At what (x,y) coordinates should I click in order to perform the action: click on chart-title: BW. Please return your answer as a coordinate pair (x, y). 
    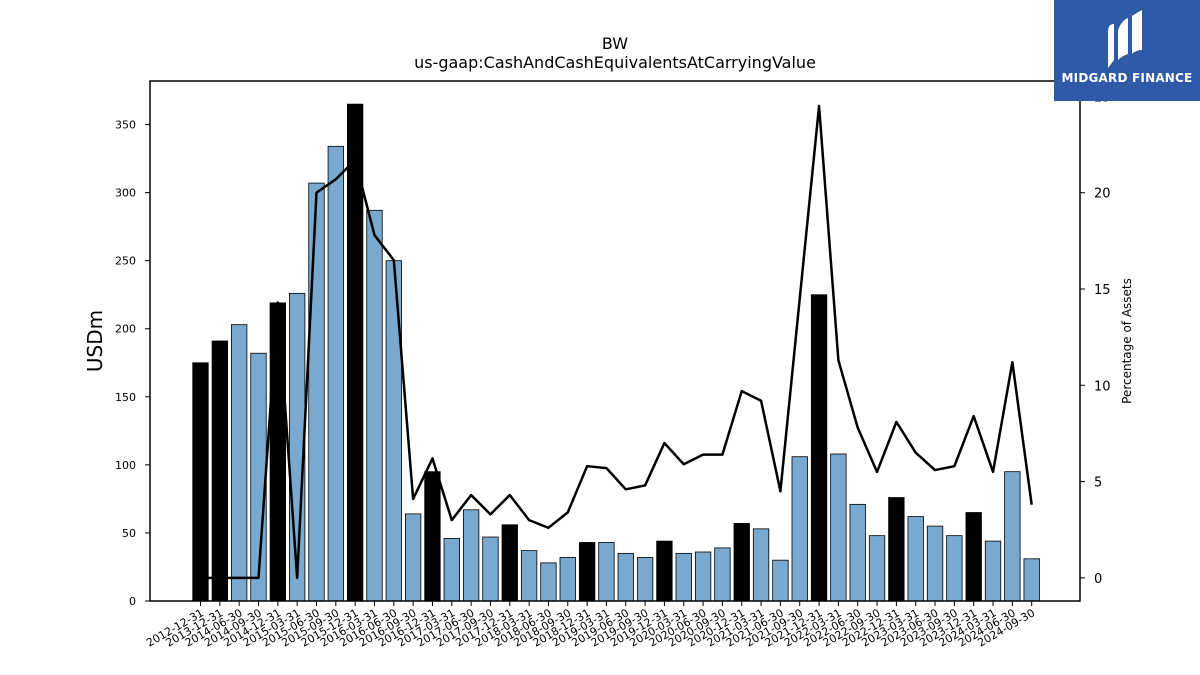
    Looking at the image, I should click on (615, 43).